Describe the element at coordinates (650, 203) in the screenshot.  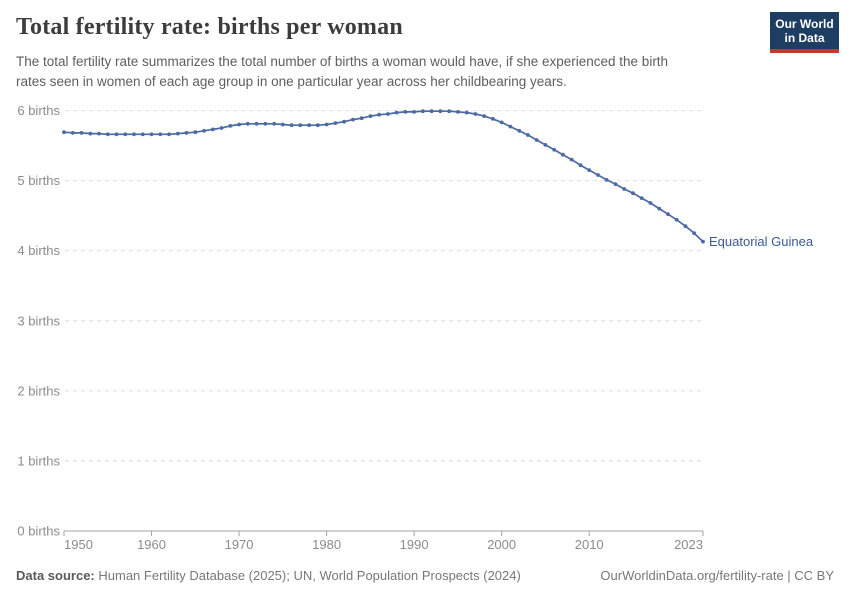
I see `data-point-2017` at that location.